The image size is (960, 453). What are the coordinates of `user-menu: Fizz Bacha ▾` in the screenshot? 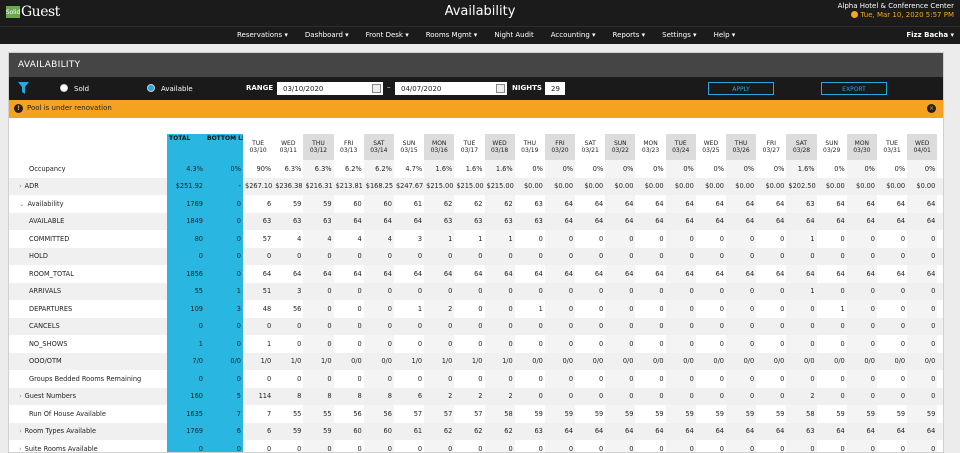 It's located at (930, 35).